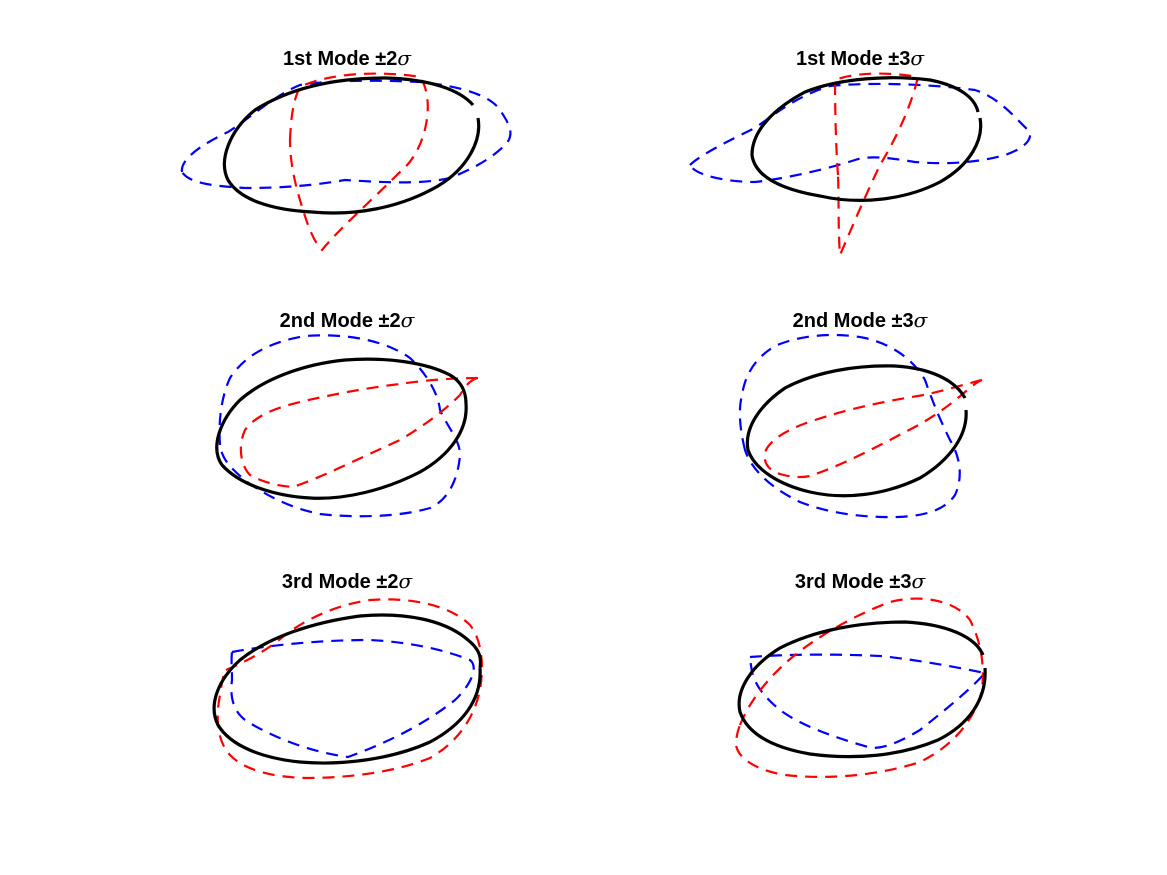  What do you see at coordinates (861, 320) in the screenshot?
I see `panel-title: 2nd Mode ±3σ` at bounding box center [861, 320].